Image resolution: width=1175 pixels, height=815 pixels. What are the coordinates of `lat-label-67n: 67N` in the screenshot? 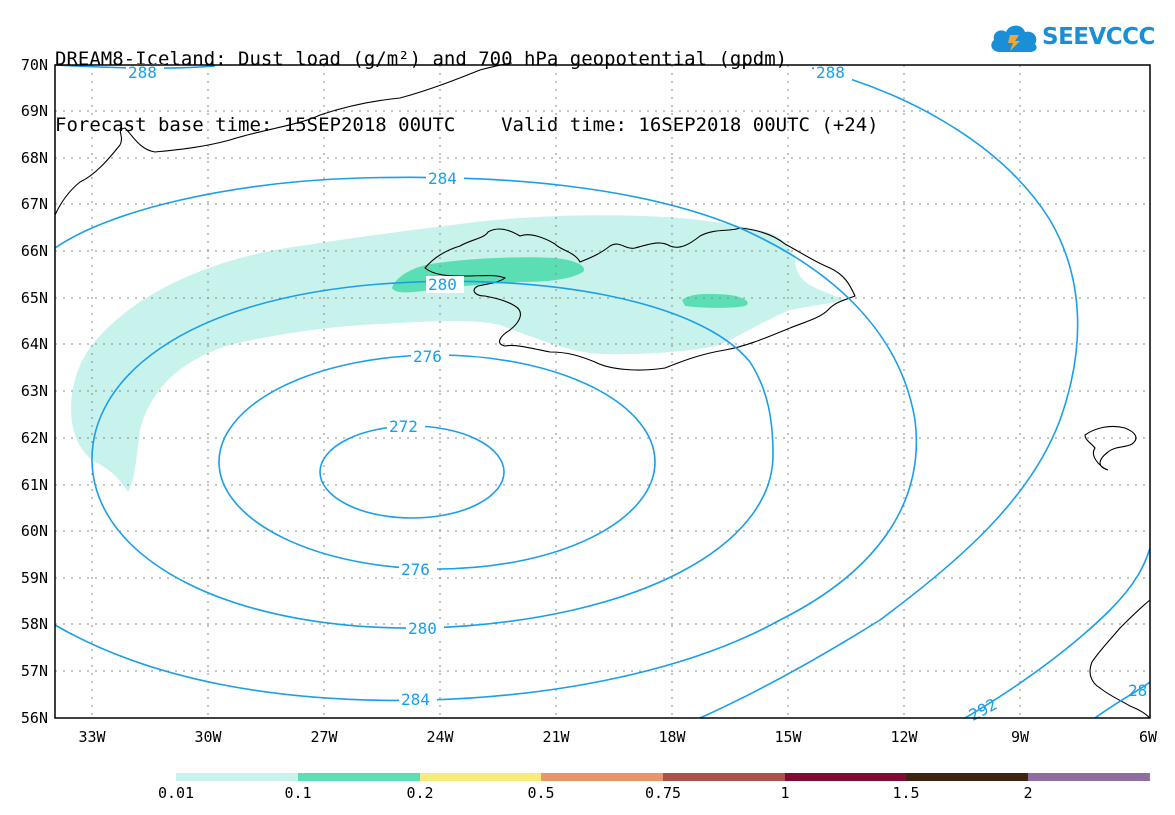 It's located at (34, 204).